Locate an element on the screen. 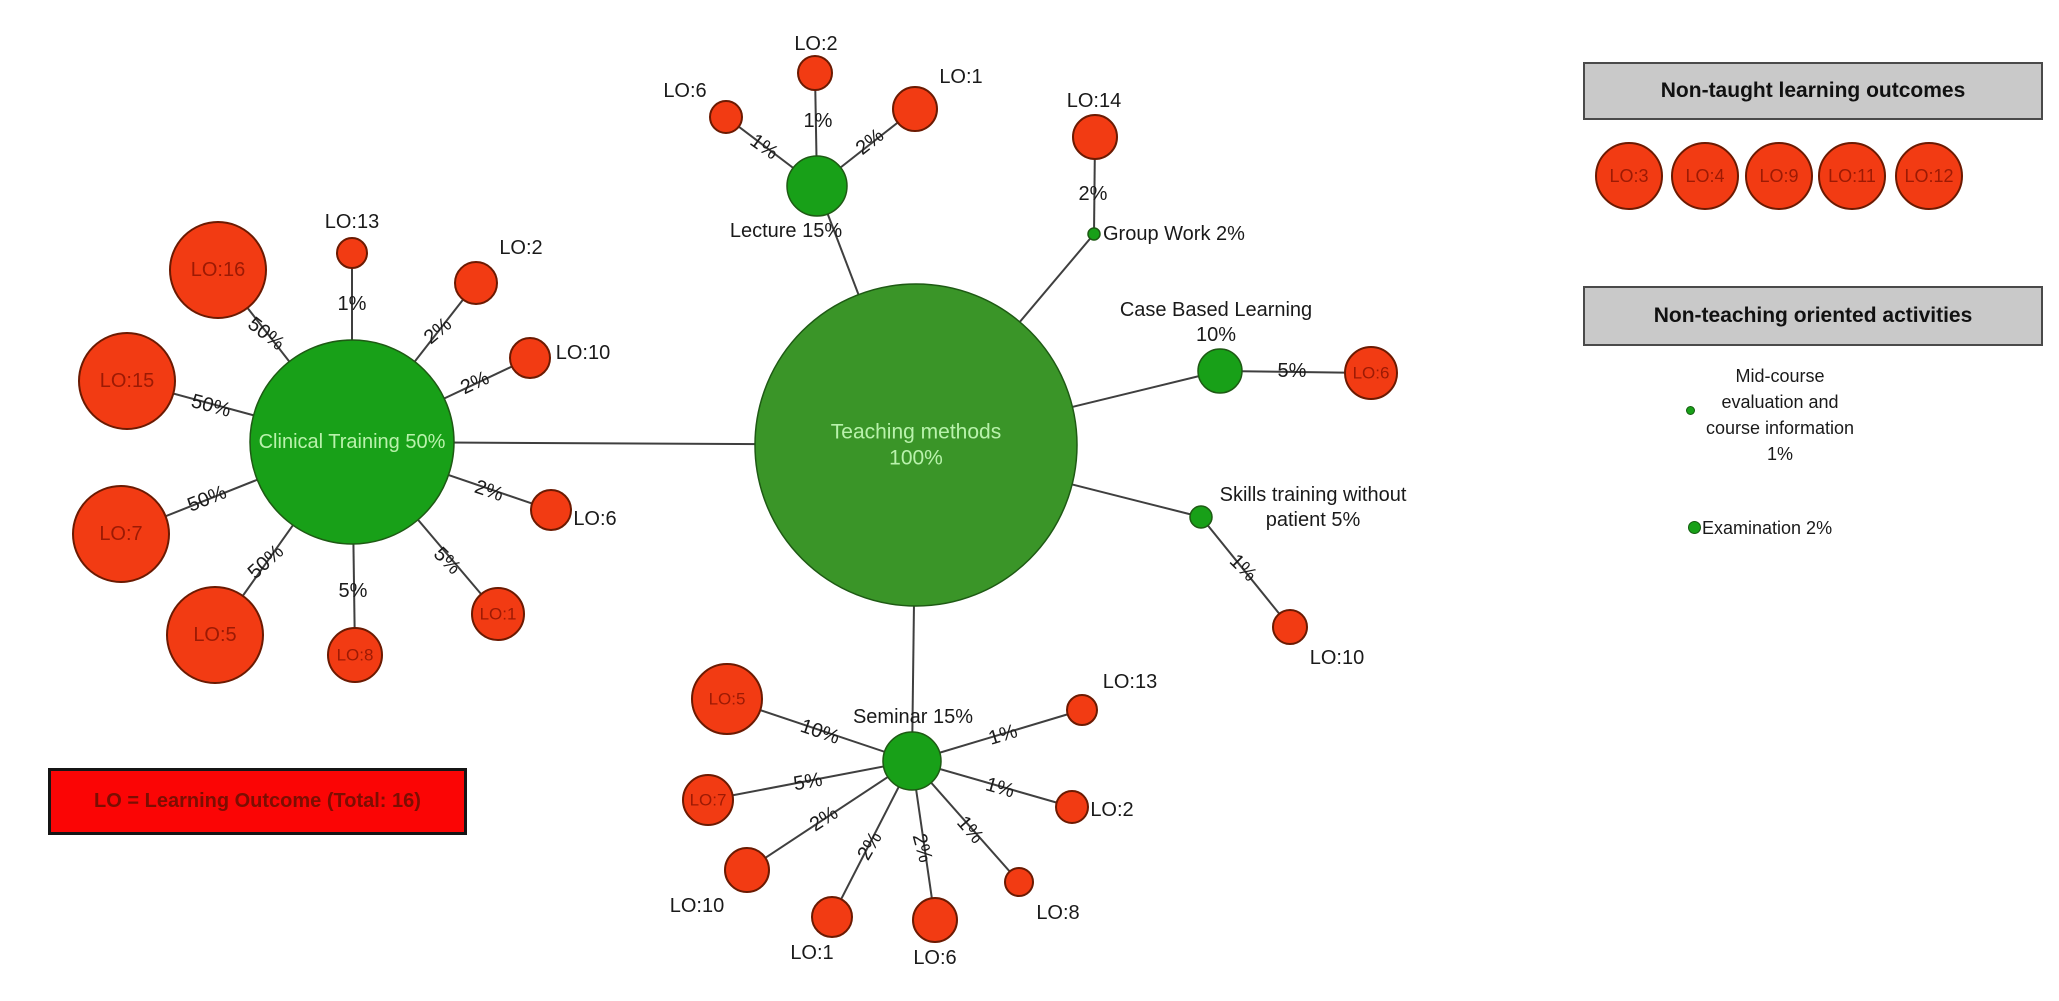 The width and height of the screenshot is (2059, 1001). node-label-c15: LO:15 is located at coordinates (127, 381).